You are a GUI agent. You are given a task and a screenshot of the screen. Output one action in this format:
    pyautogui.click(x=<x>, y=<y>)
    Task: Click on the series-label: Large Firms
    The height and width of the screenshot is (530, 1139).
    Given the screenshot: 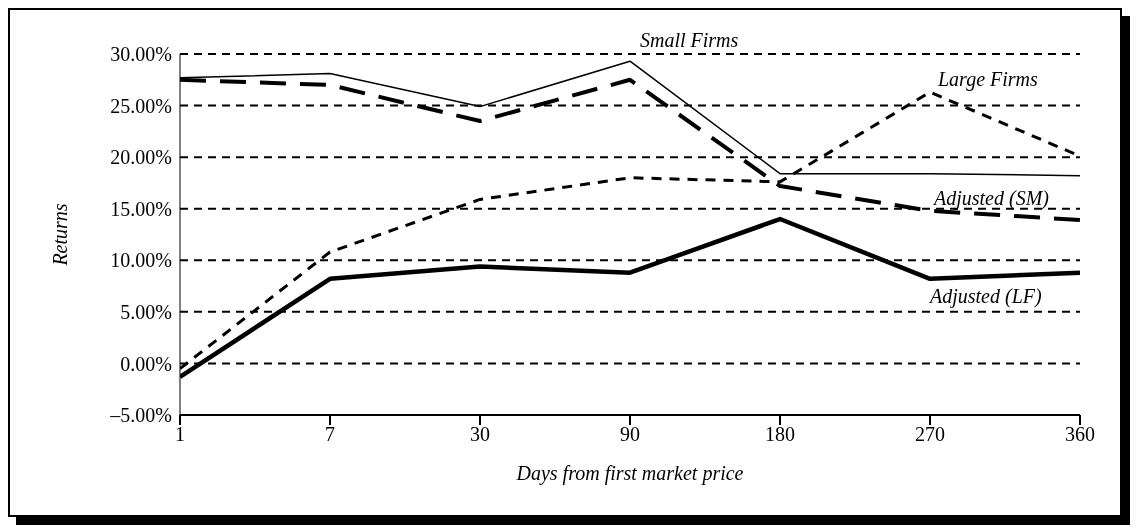 What is the action you would take?
    pyautogui.click(x=988, y=80)
    